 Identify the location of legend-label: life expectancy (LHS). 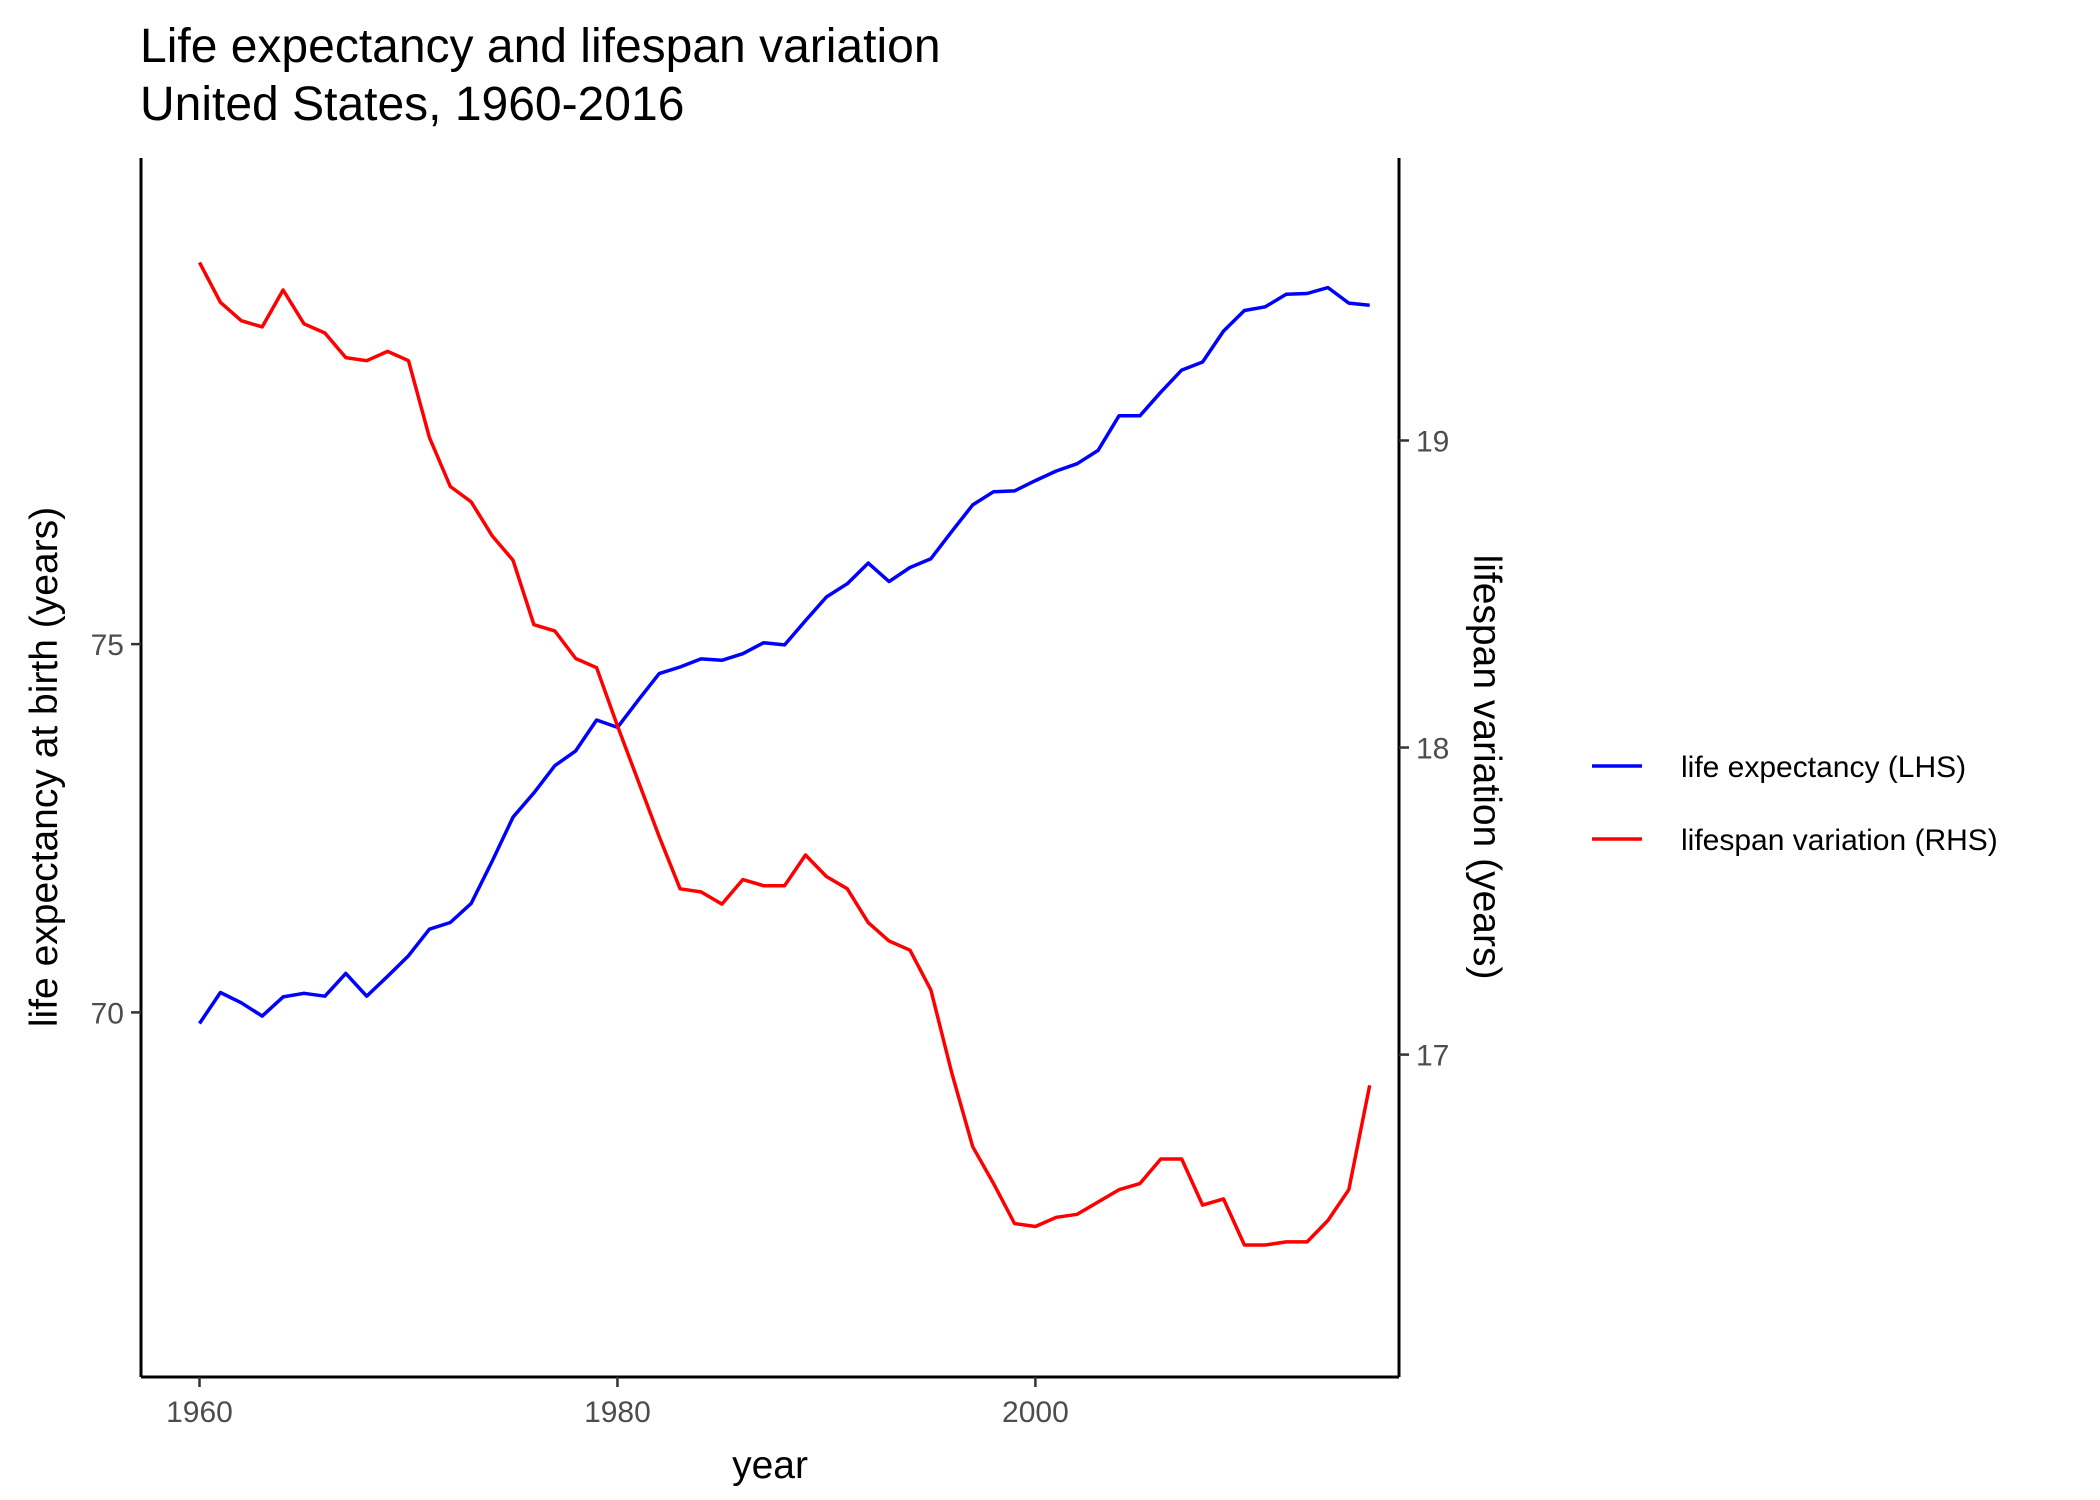
(1823, 767).